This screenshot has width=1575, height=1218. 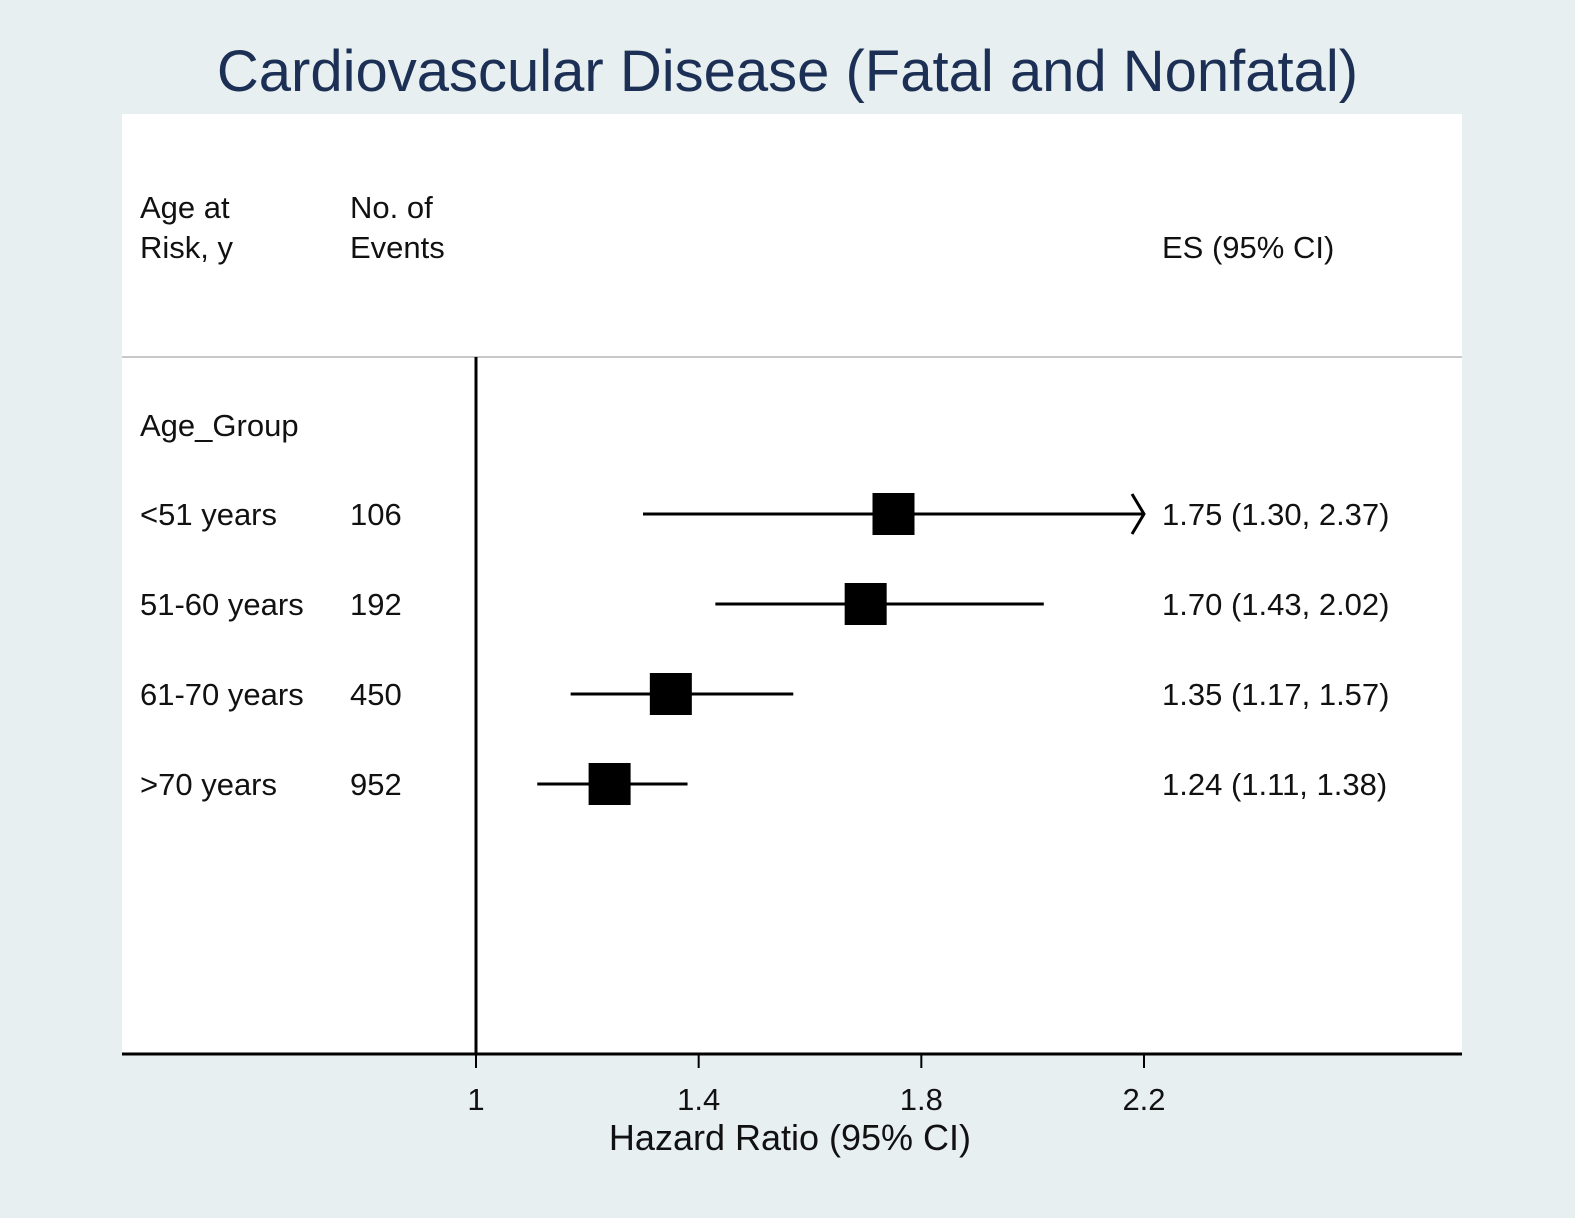 What do you see at coordinates (921, 1099) in the screenshot?
I see `x-tick-label: 1.8` at bounding box center [921, 1099].